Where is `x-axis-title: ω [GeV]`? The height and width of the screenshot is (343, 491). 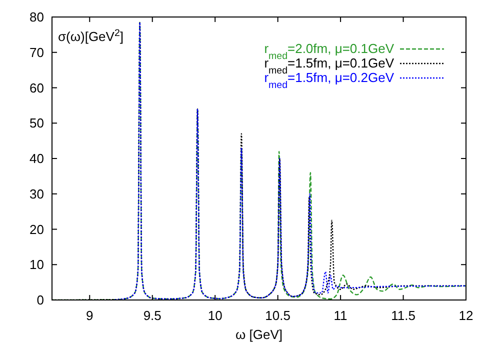 x-axis-title: ω [GeV] is located at coordinates (259, 334).